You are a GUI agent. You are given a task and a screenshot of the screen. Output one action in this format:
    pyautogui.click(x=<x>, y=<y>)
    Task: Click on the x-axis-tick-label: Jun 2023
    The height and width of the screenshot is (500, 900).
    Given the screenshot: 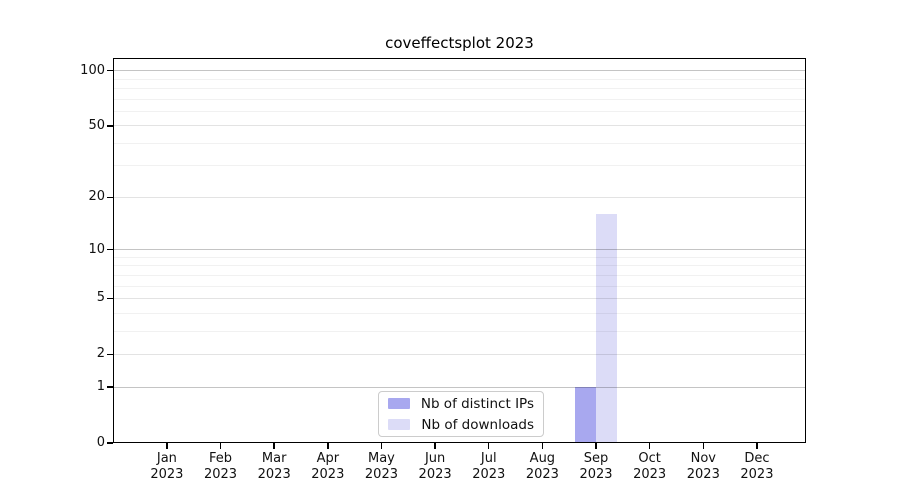 What is the action you would take?
    pyautogui.click(x=435, y=466)
    